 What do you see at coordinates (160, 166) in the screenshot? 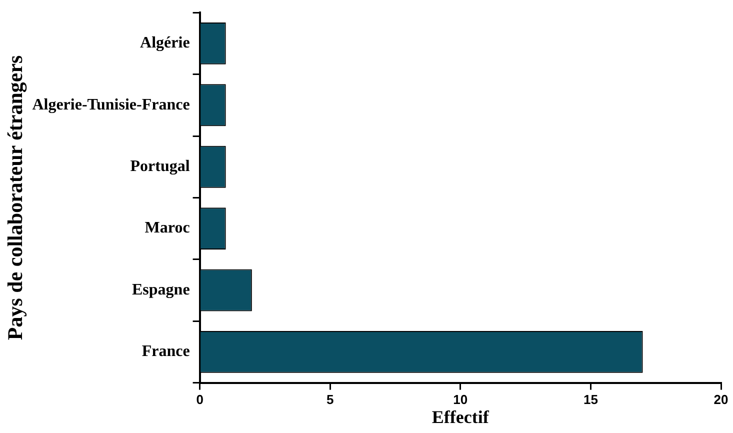
I see `y-tick-label: Portugal` at bounding box center [160, 166].